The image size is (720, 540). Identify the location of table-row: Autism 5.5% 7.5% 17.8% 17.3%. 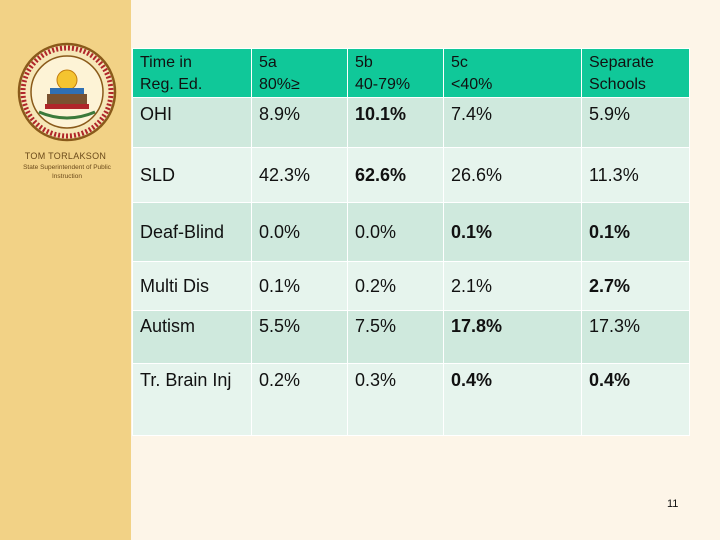
(411, 337).